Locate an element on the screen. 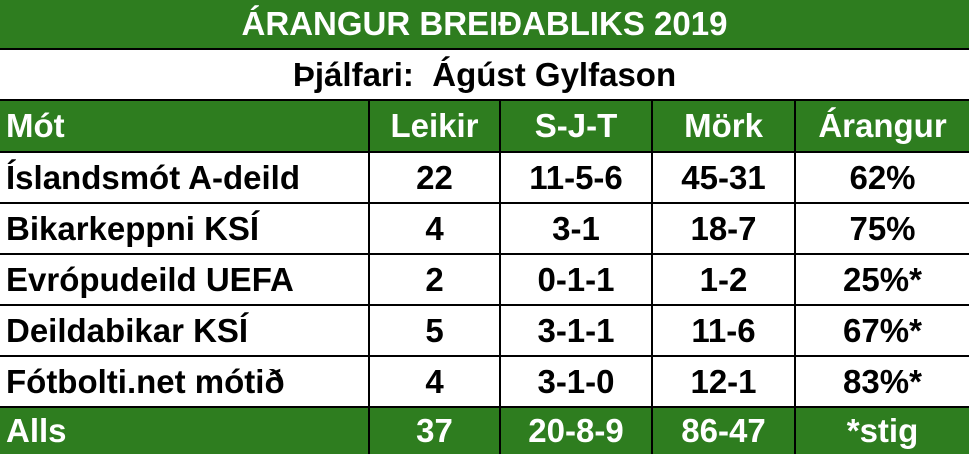  column-header: S-J-T is located at coordinates (576, 126).